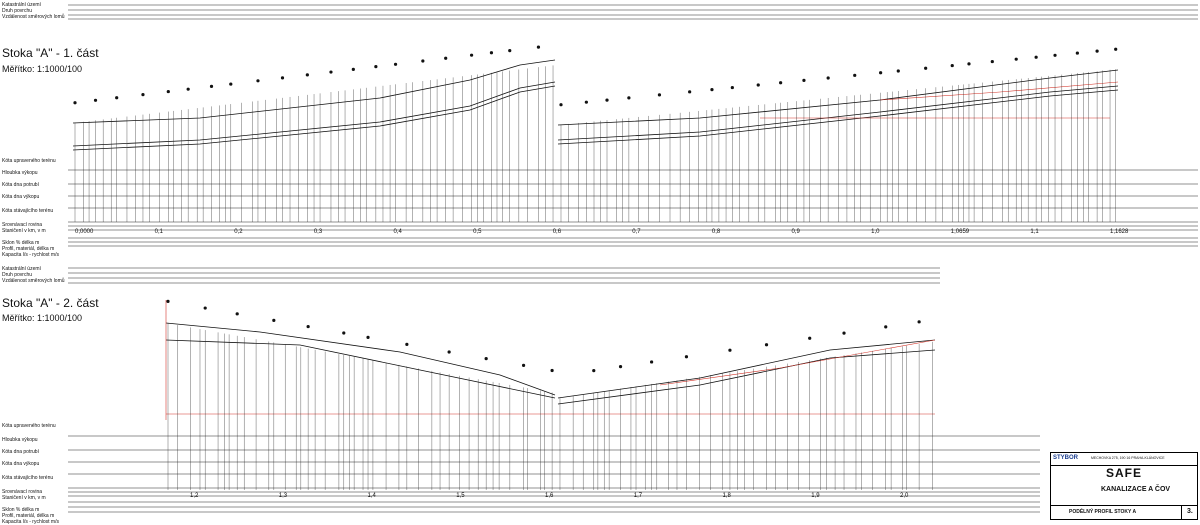 The height and width of the screenshot is (525, 1200). I want to click on km-mark: 0,1, so click(159, 232).